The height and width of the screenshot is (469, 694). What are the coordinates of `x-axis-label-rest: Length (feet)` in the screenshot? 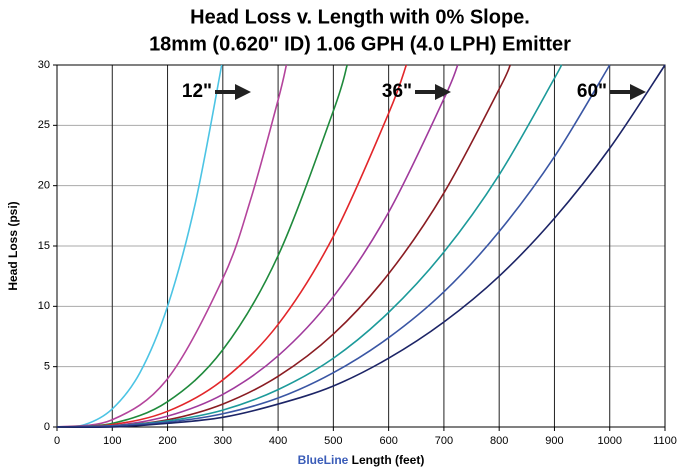 It's located at (388, 460).